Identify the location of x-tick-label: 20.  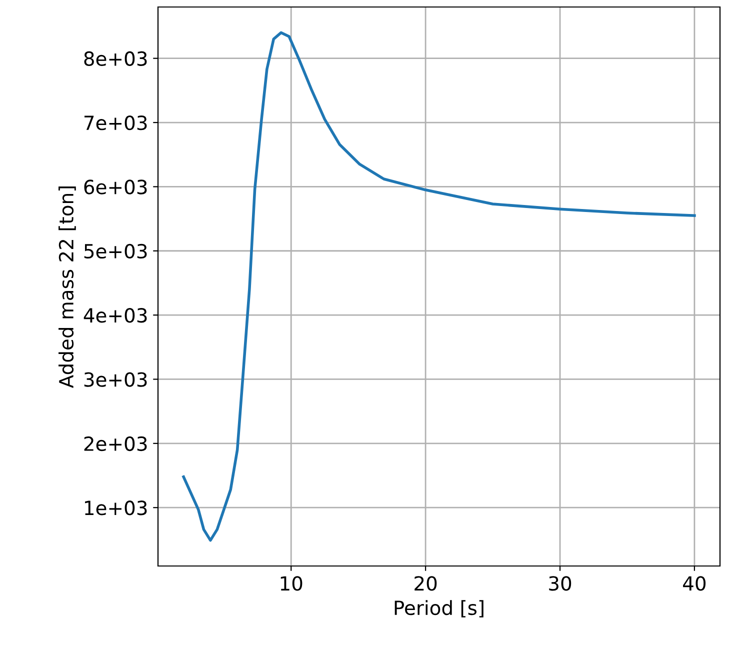
(425, 583).